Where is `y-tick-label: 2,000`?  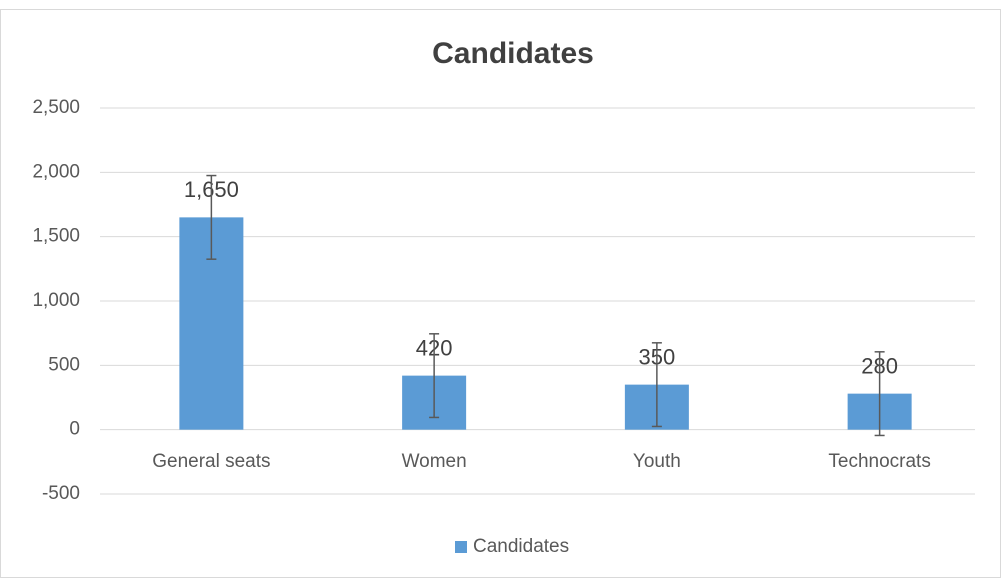 y-tick-label: 2,000 is located at coordinates (56, 171).